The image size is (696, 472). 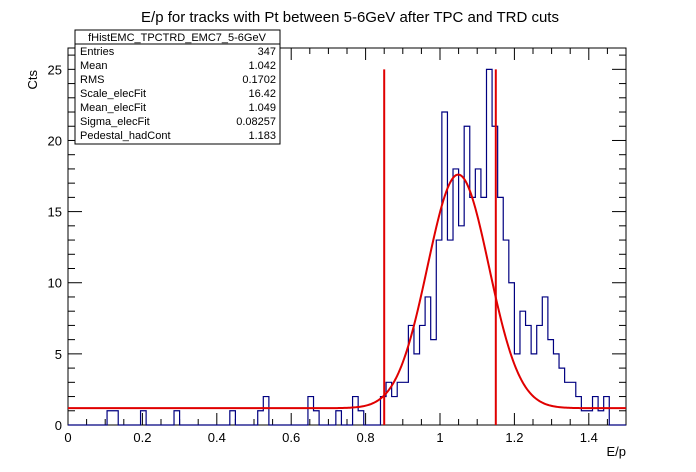 I want to click on cut-lines, so click(x=440, y=247).